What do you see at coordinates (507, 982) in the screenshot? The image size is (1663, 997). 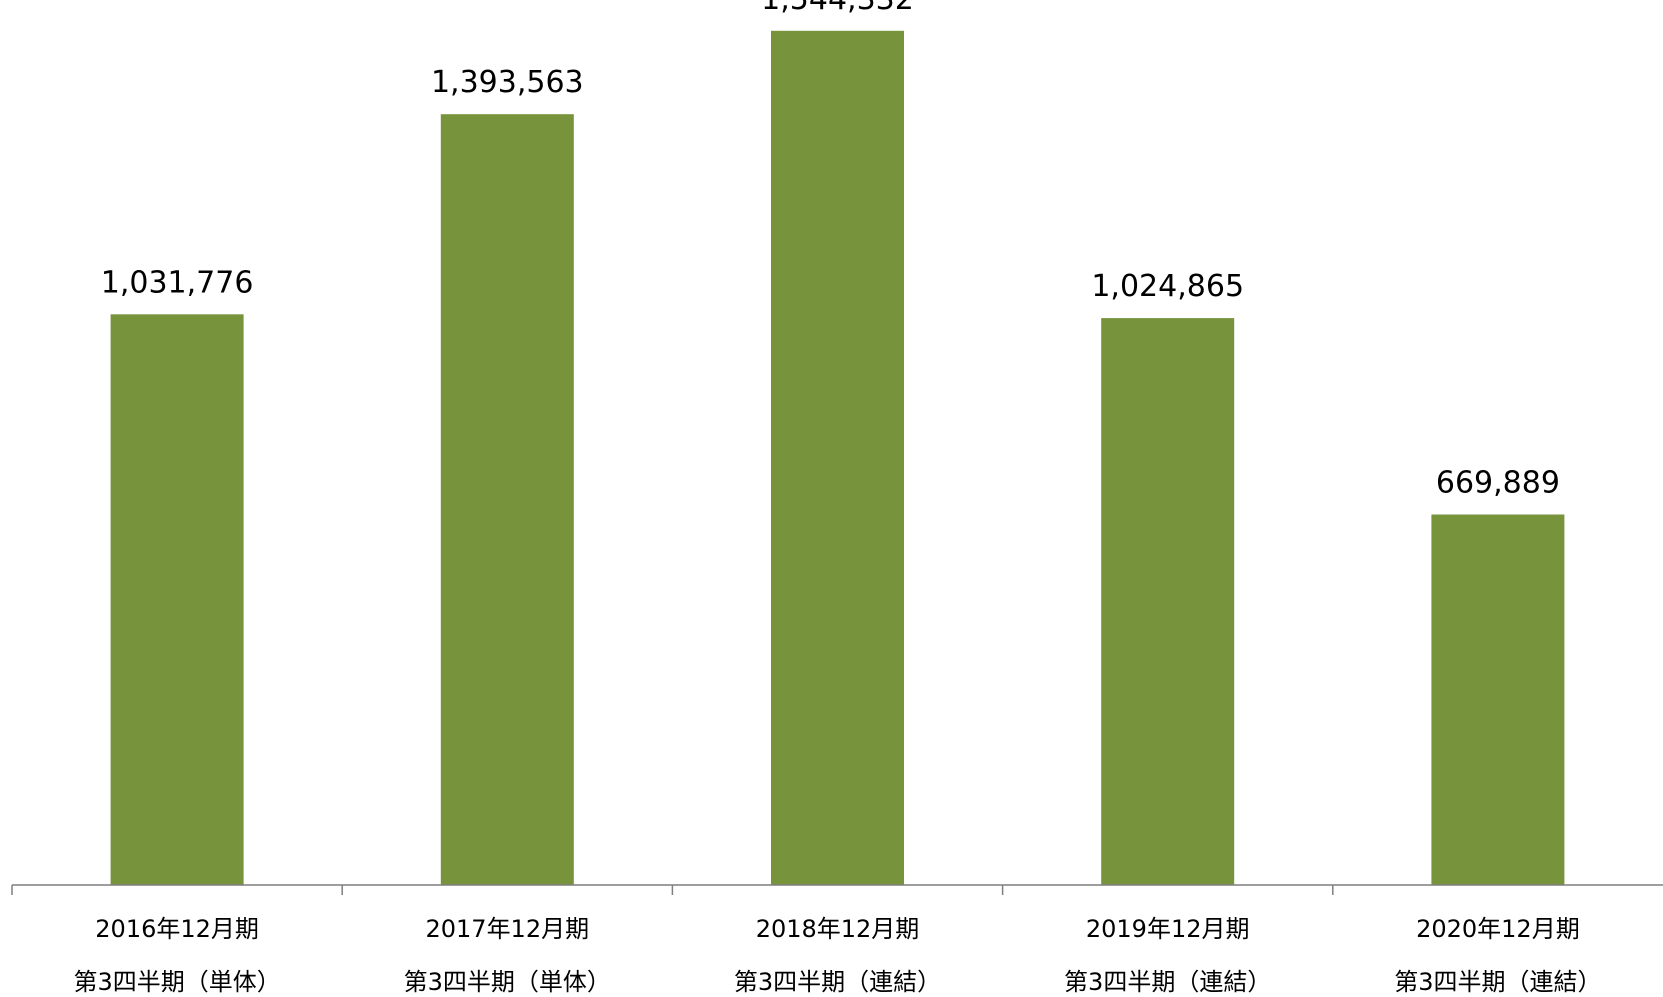 I see `x-tick-label-1-line-1: 第3四半期（単体）` at bounding box center [507, 982].